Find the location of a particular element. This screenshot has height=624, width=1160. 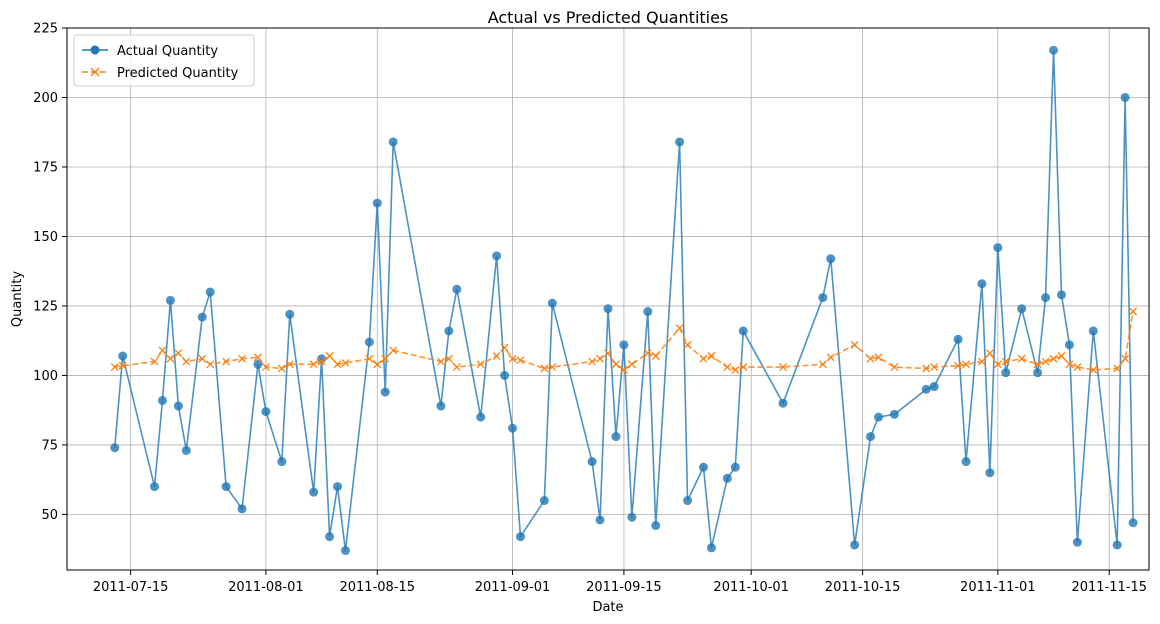

legend: Actual Quantity Predicted Quantity is located at coordinates (164, 60).